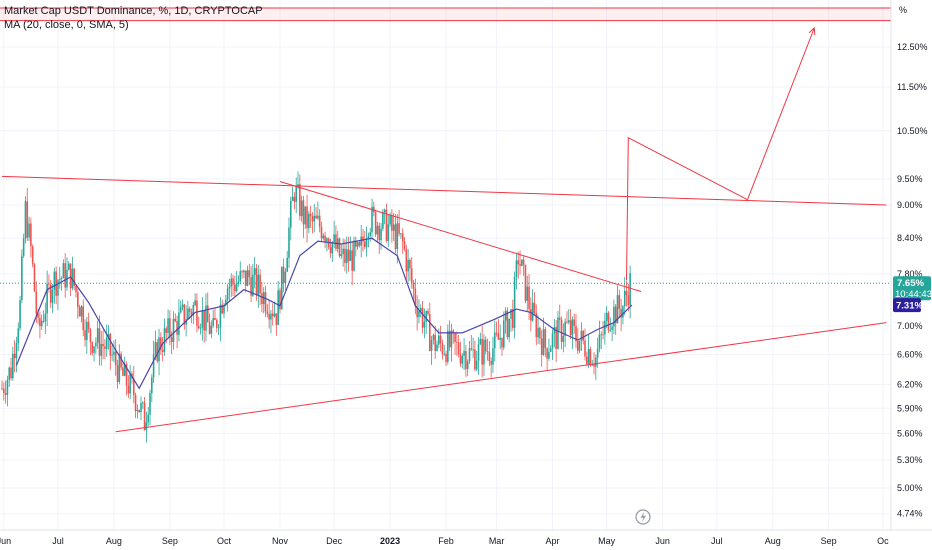 The width and height of the screenshot is (932, 550). Describe the element at coordinates (460, 236) in the screenshot. I see `drawing-trendline` at that location.